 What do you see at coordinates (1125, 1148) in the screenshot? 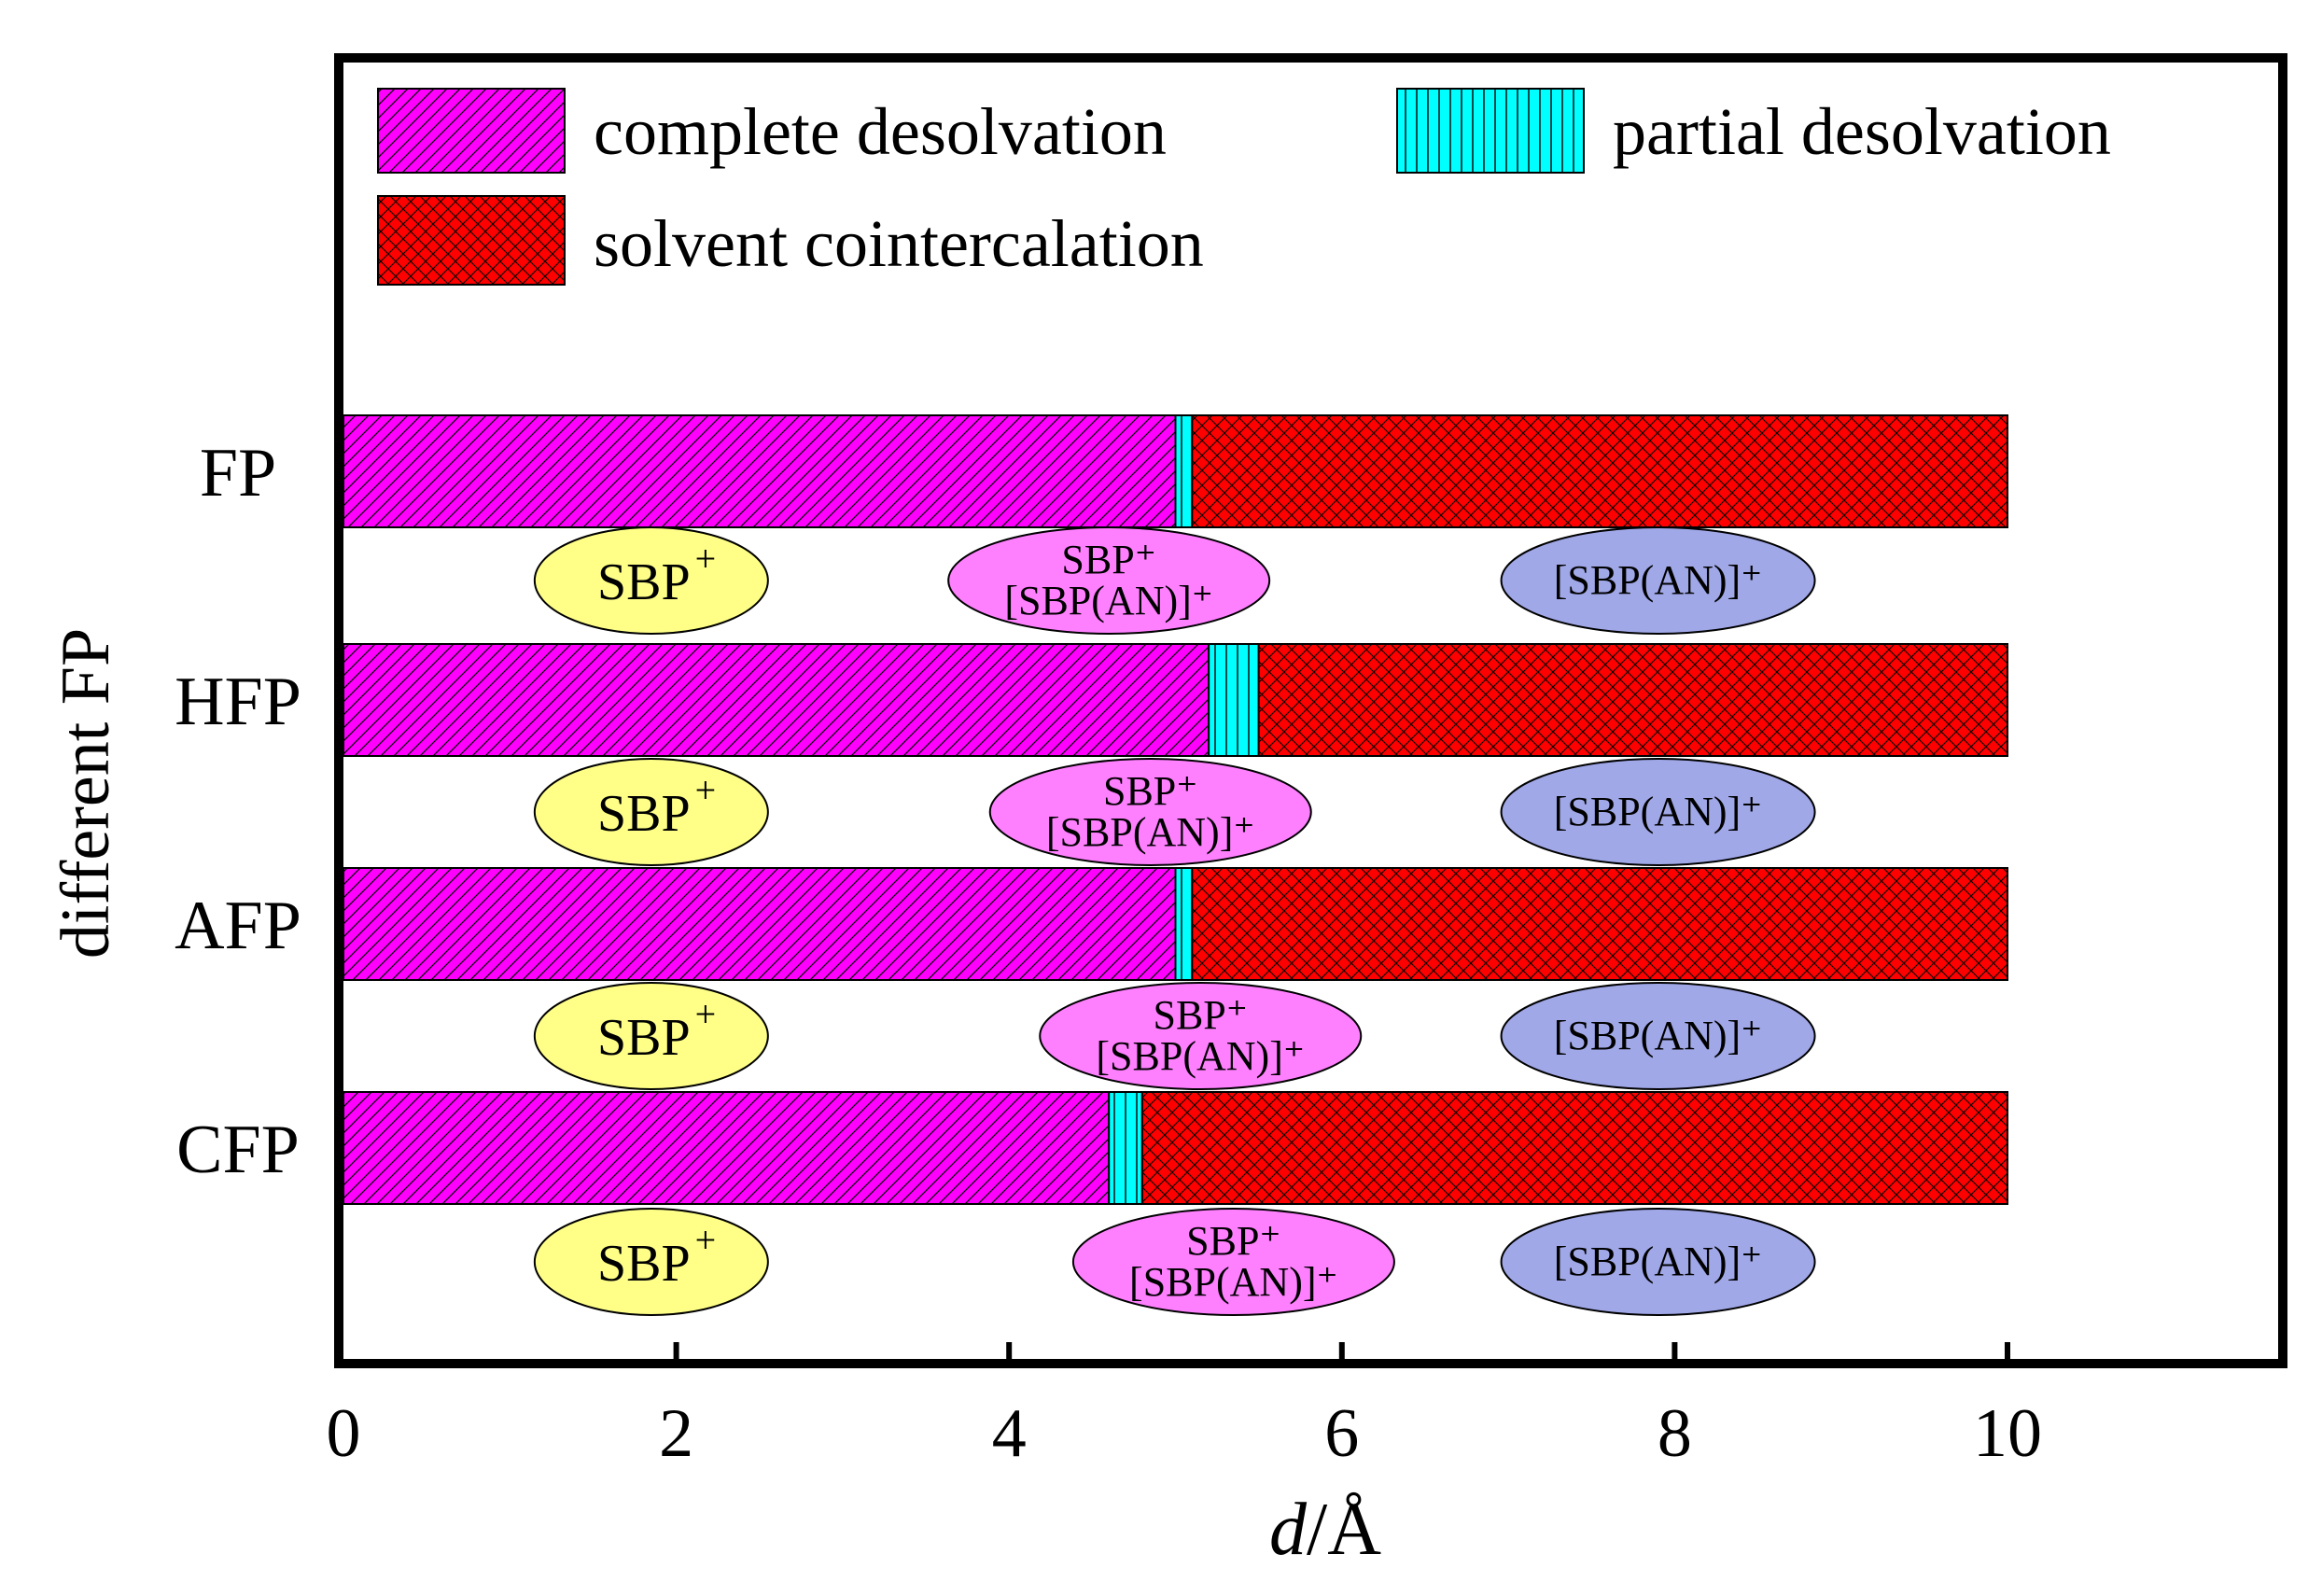
I see `bar-cfp-partial` at bounding box center [1125, 1148].